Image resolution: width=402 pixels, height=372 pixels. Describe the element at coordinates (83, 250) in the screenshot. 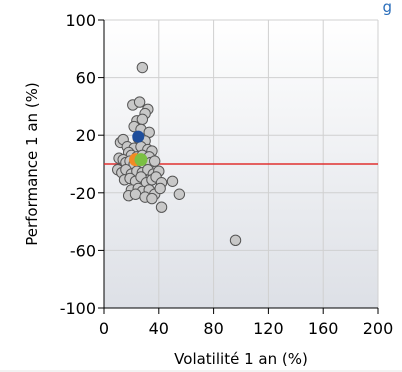

I see `y-tick-label: -60` at that location.